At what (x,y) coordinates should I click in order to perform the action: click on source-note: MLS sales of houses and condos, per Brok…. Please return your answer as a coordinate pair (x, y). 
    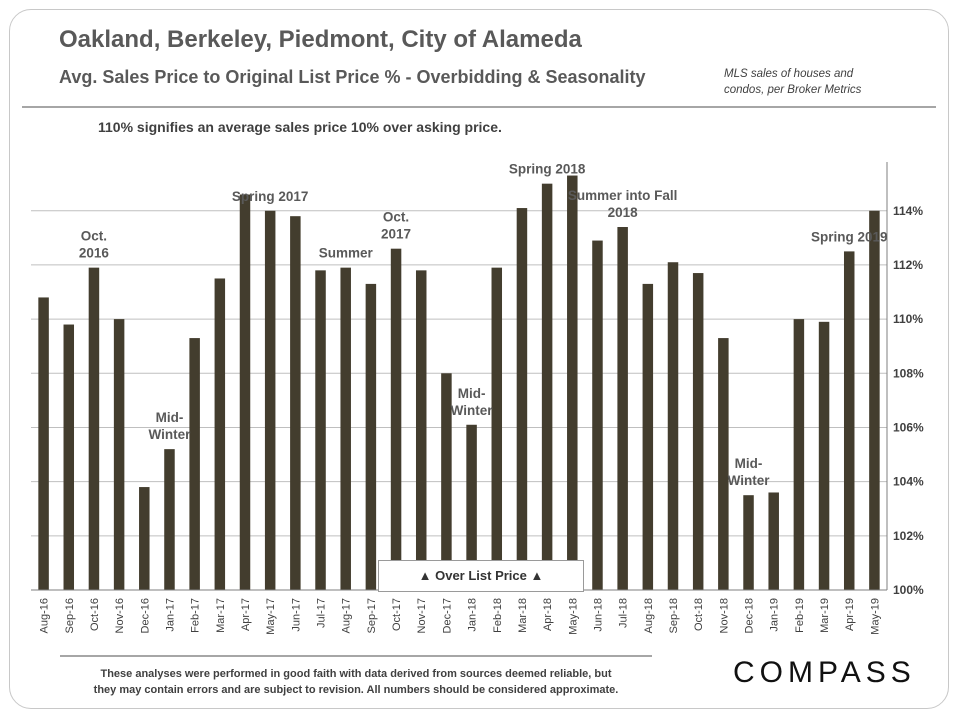
    Looking at the image, I should click on (824, 82).